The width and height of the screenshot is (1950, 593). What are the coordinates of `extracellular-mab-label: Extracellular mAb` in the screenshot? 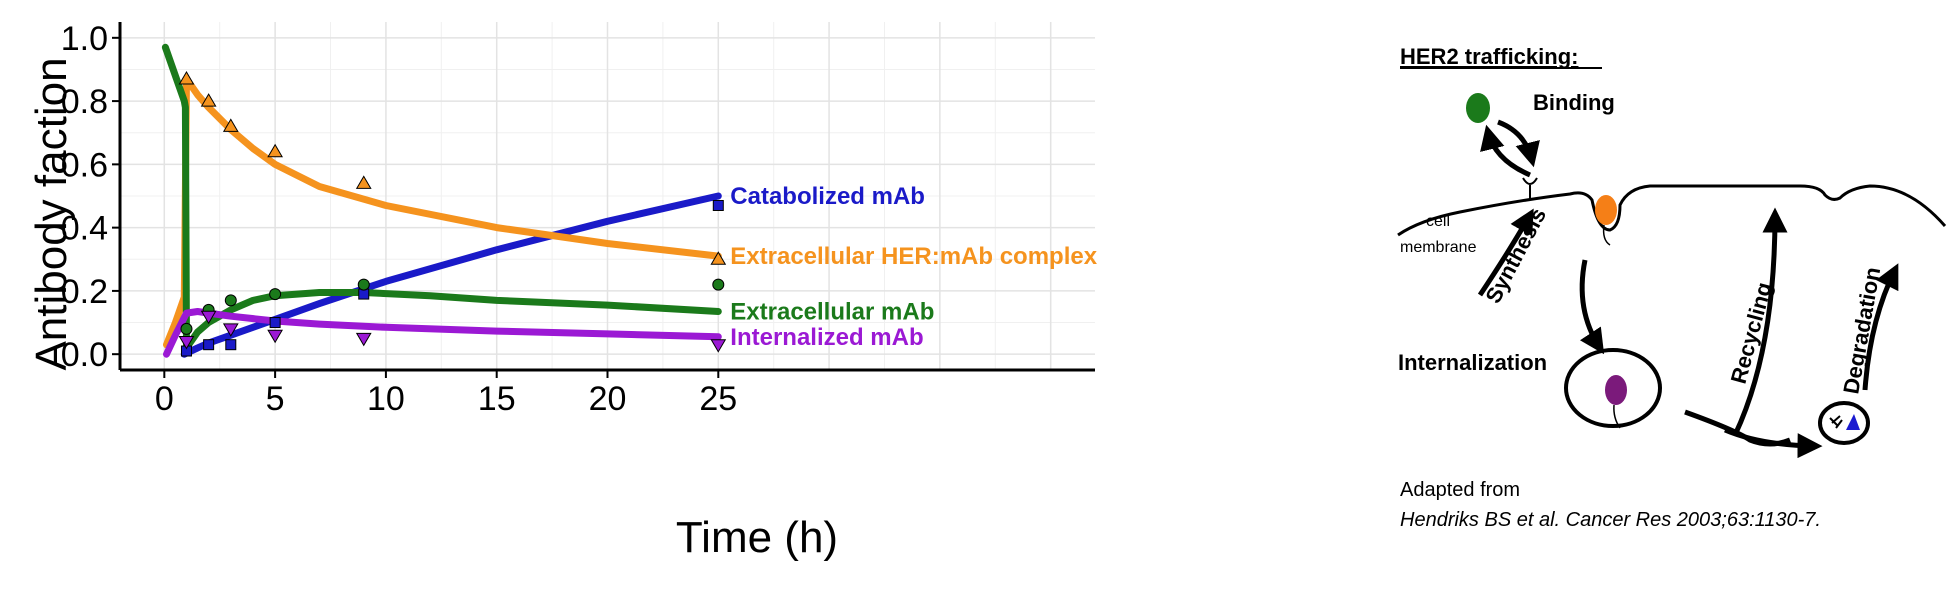 It's located at (832, 311).